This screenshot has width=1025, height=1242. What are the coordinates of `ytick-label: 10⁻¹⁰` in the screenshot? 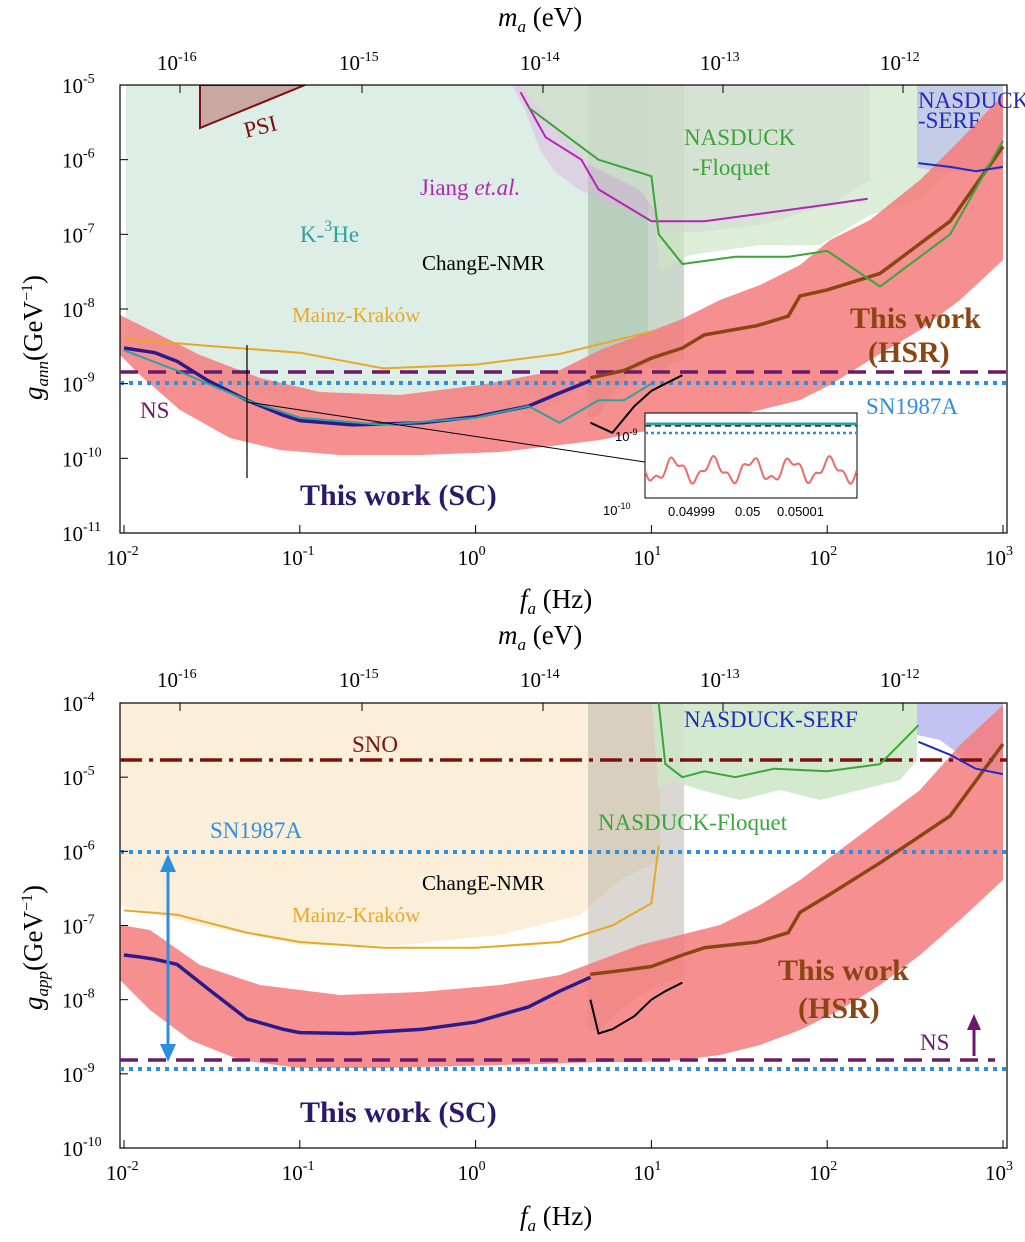 It's located at (82, 1148).